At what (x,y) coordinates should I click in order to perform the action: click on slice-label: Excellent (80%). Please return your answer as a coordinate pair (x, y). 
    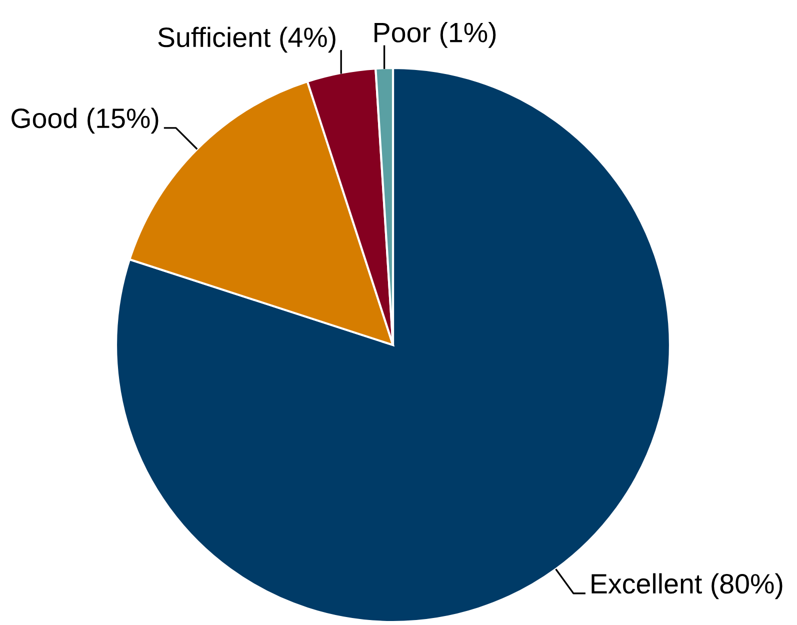
    Looking at the image, I should click on (687, 586).